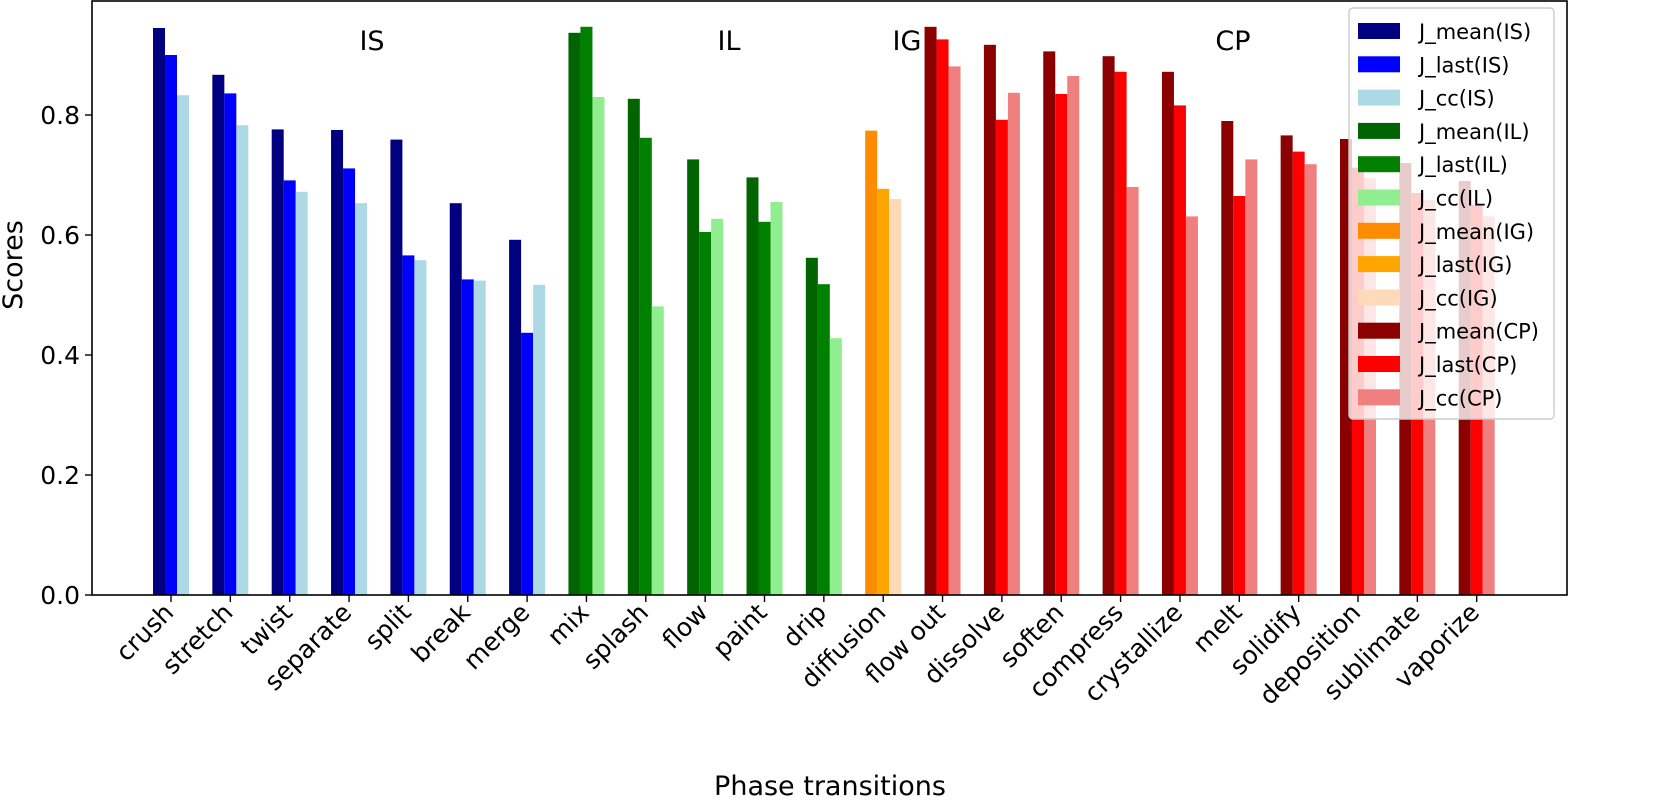  Describe the element at coordinates (883, 392) in the screenshot. I see `bar-diffusion-J_last` at that location.